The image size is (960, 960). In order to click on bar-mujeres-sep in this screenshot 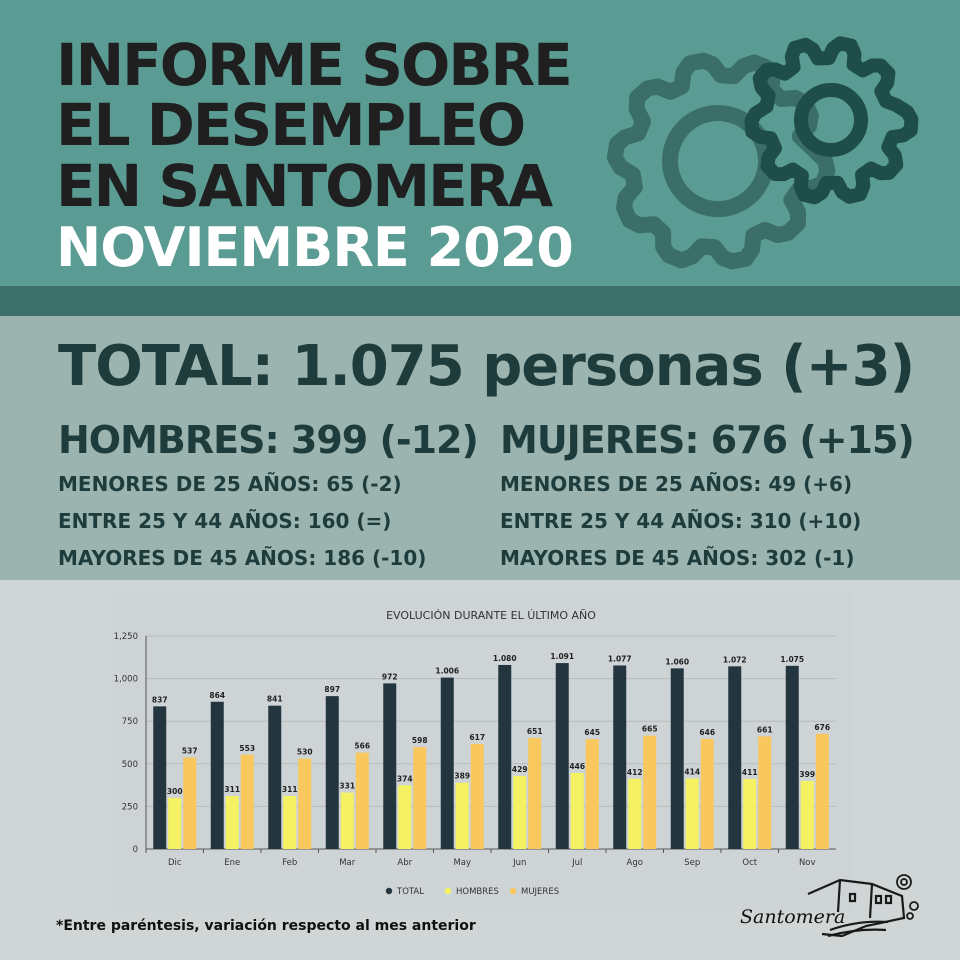, I will do `click(707, 793)`.